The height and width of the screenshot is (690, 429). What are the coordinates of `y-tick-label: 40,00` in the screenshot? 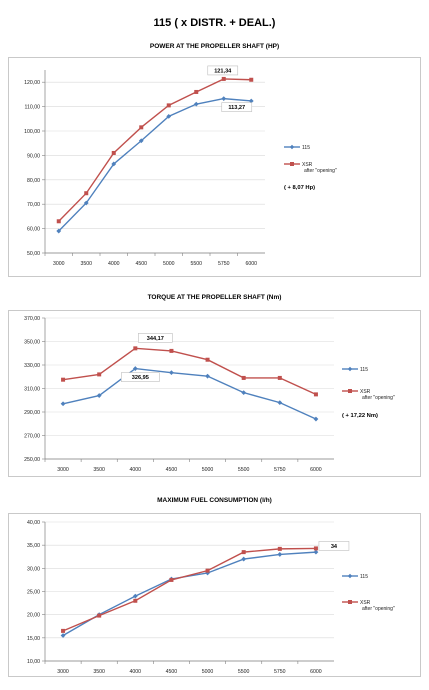 It's located at (33, 523).